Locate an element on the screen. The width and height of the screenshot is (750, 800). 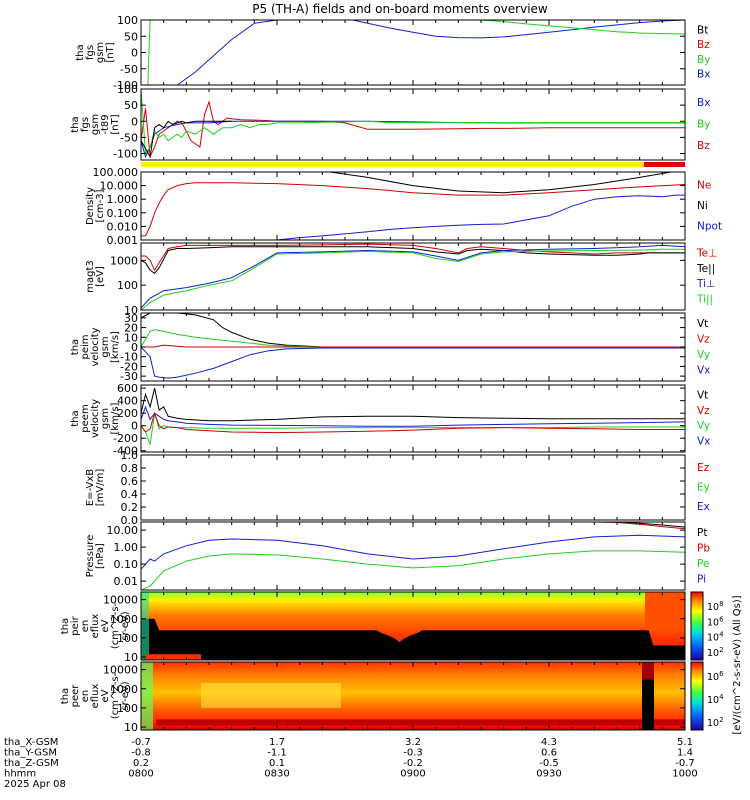
y-axis-label: -t89 is located at coordinates (105, 124).